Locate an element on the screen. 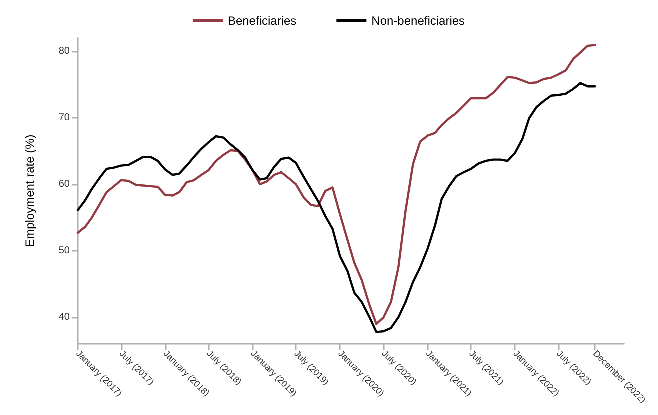 The height and width of the screenshot is (415, 658). legend-label: Non-beneficiaries is located at coordinates (419, 21).